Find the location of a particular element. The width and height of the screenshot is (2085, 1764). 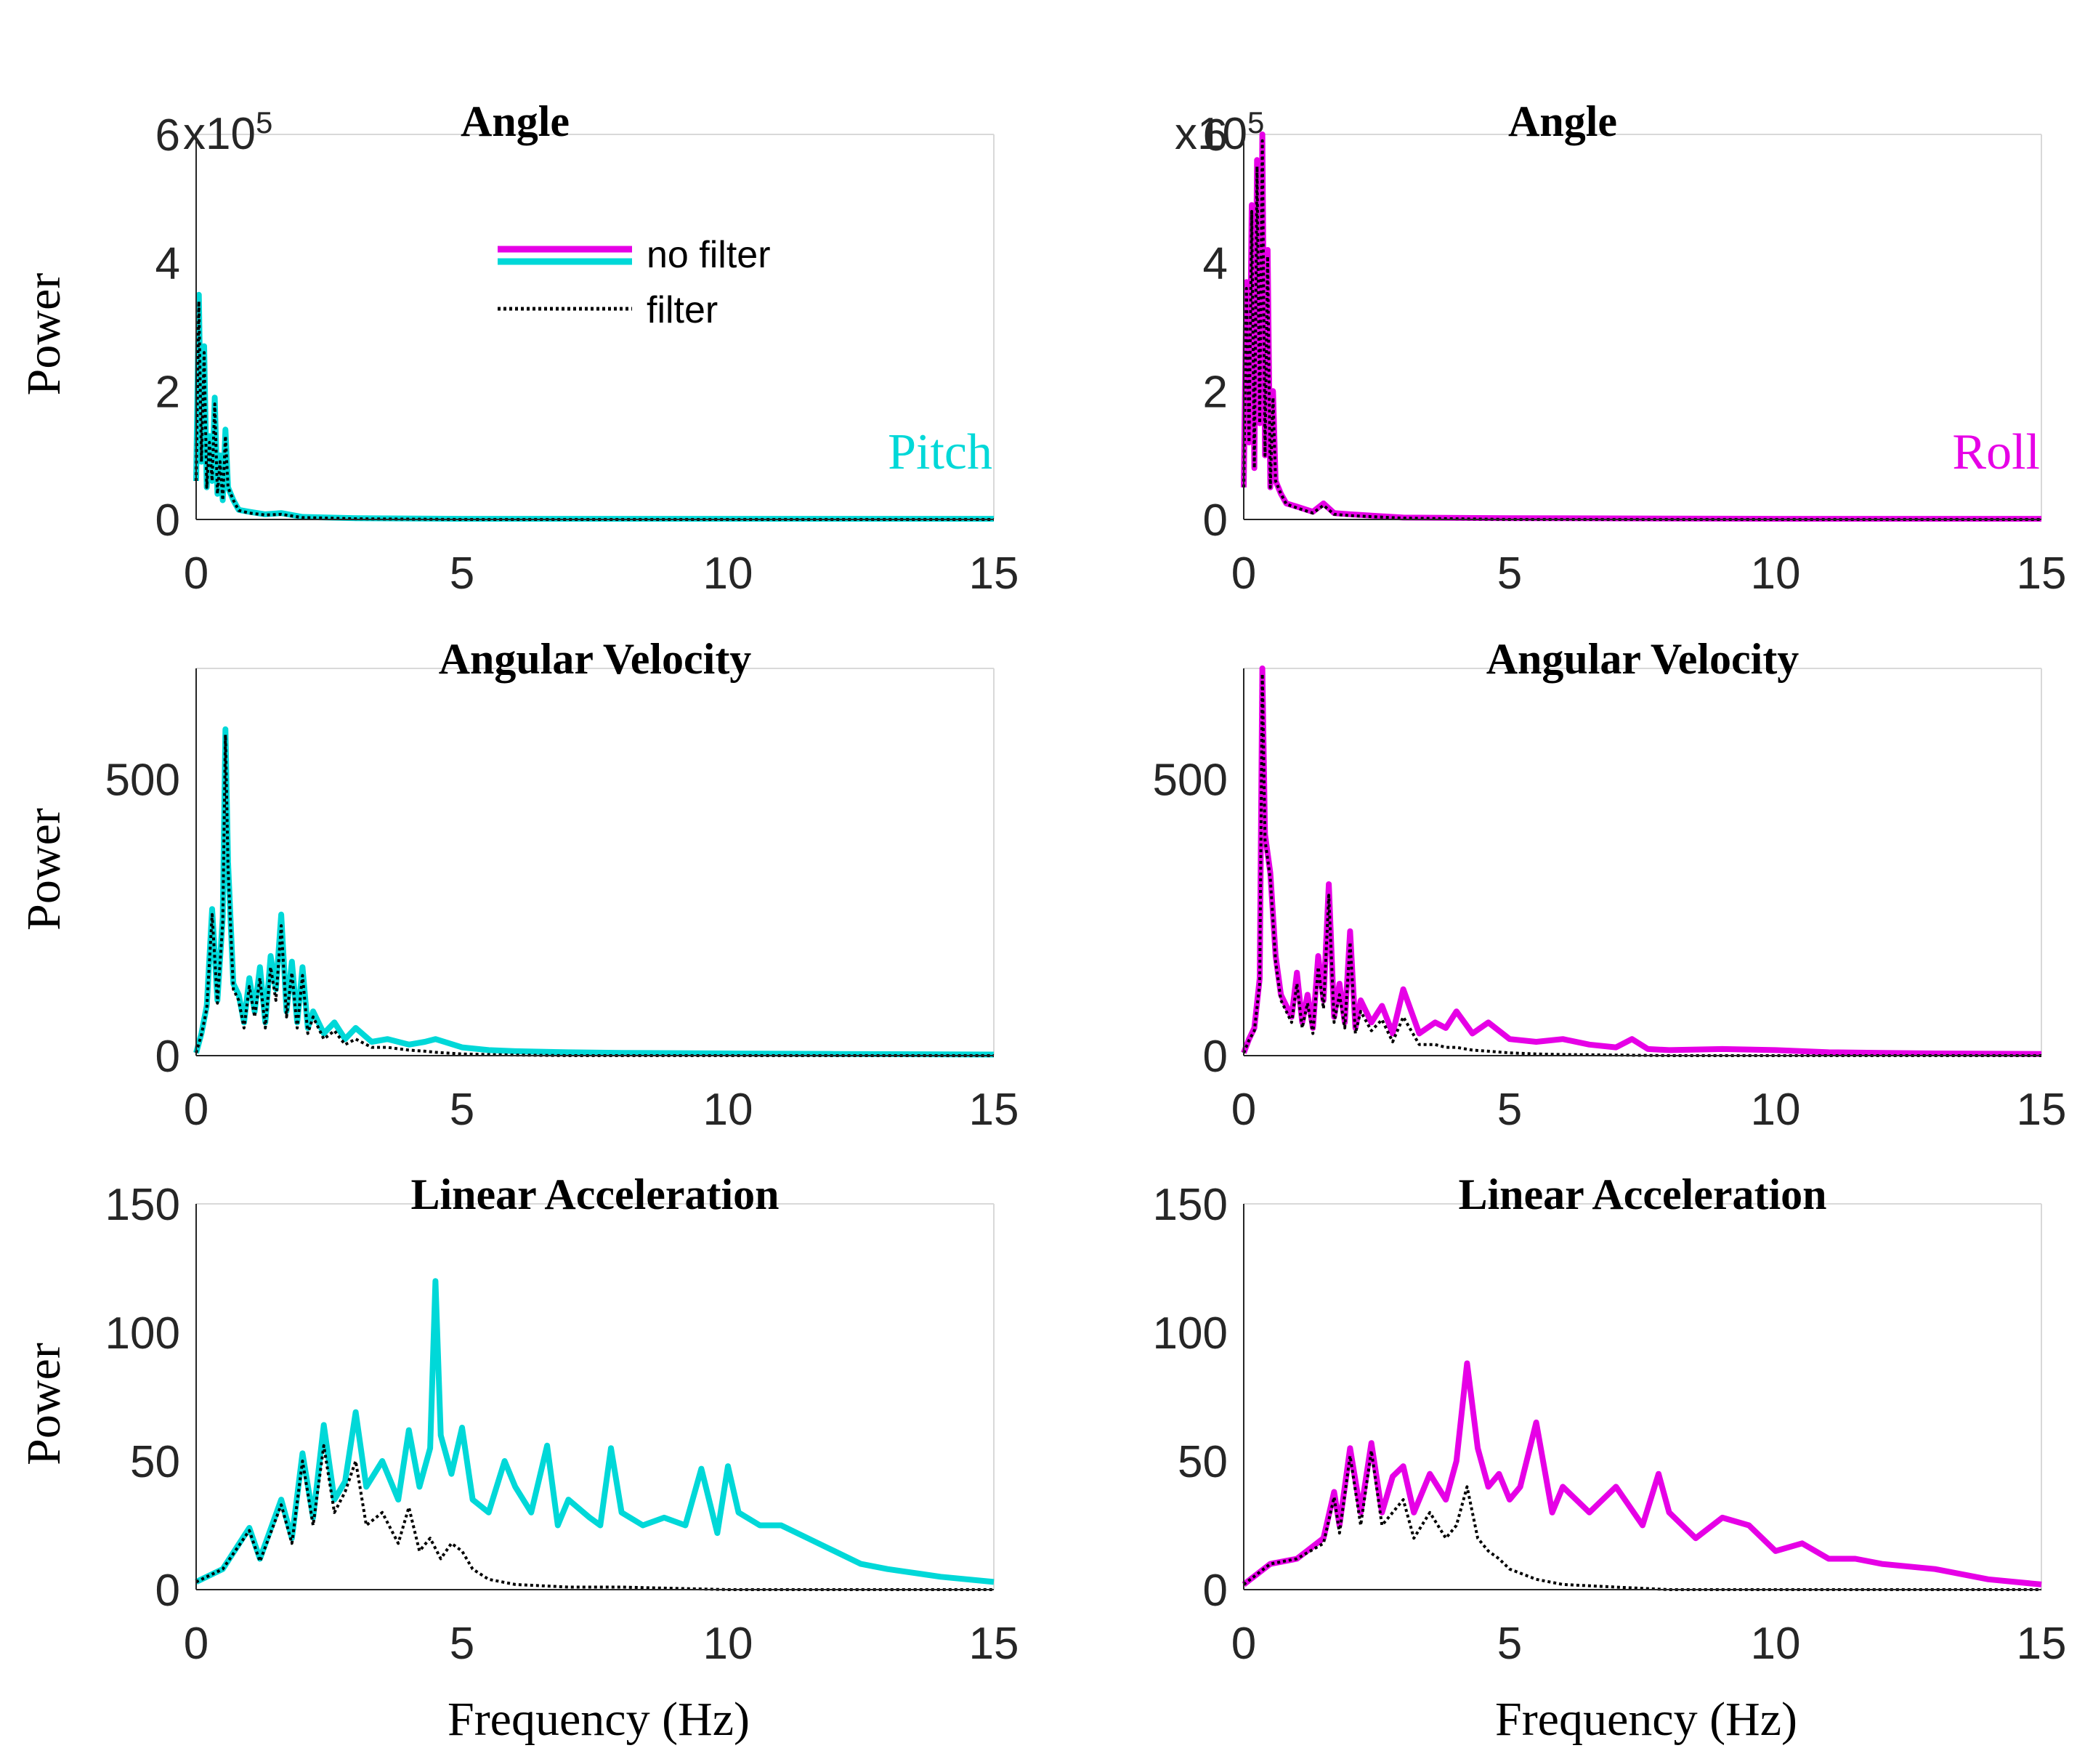

panel-pitch-angular-velocity: 0 5 10 15 0 500 Angular Velocity Power is located at coordinates (518, 885).